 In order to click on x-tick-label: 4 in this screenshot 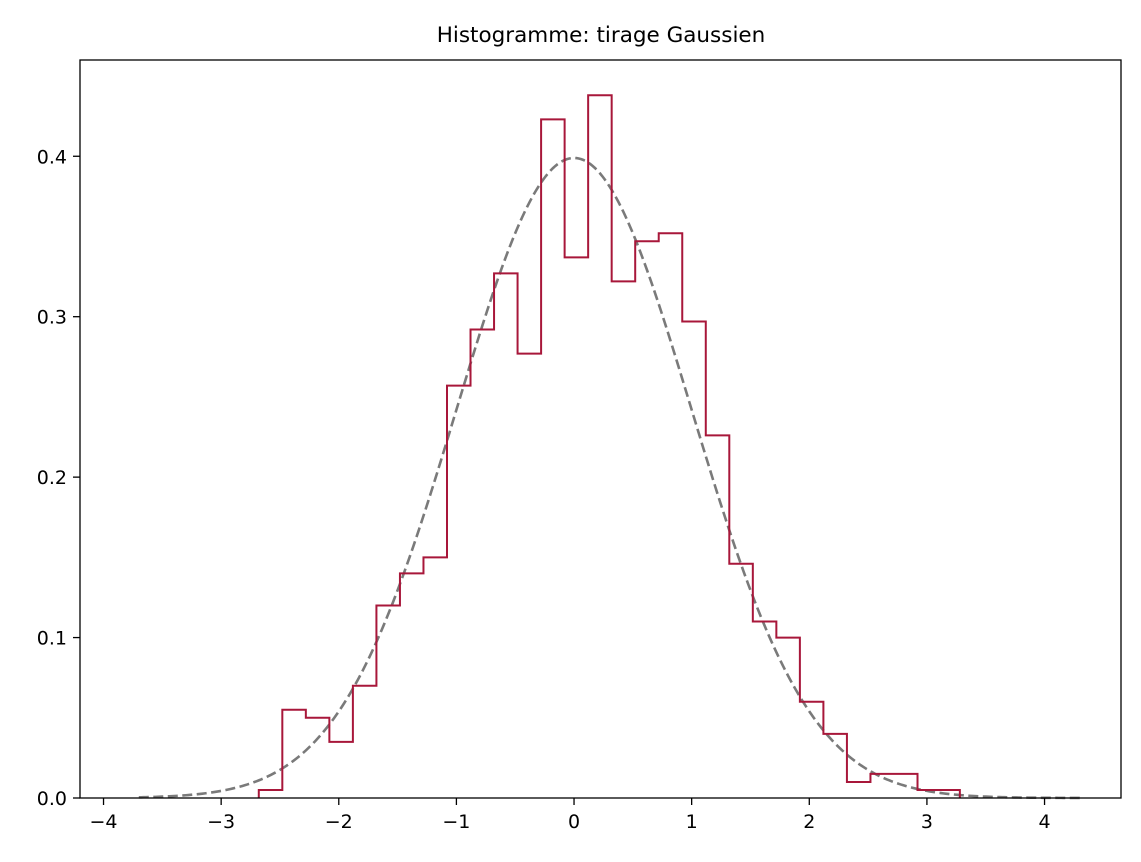, I will do `click(1044, 822)`.